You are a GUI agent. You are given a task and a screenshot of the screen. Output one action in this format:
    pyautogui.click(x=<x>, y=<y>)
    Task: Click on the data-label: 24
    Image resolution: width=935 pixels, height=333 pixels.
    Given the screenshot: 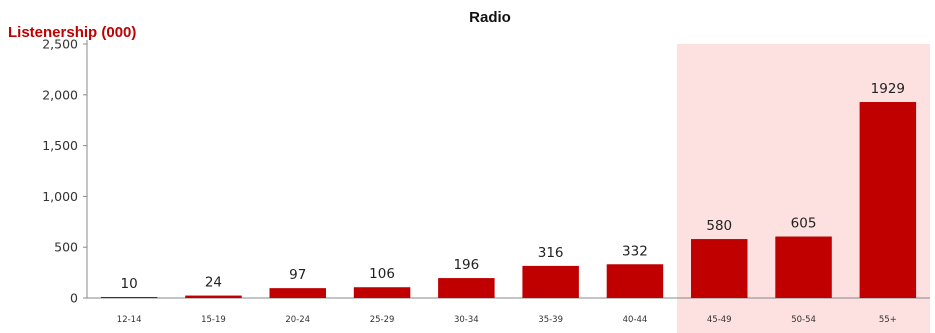 What is the action you would take?
    pyautogui.click(x=213, y=283)
    